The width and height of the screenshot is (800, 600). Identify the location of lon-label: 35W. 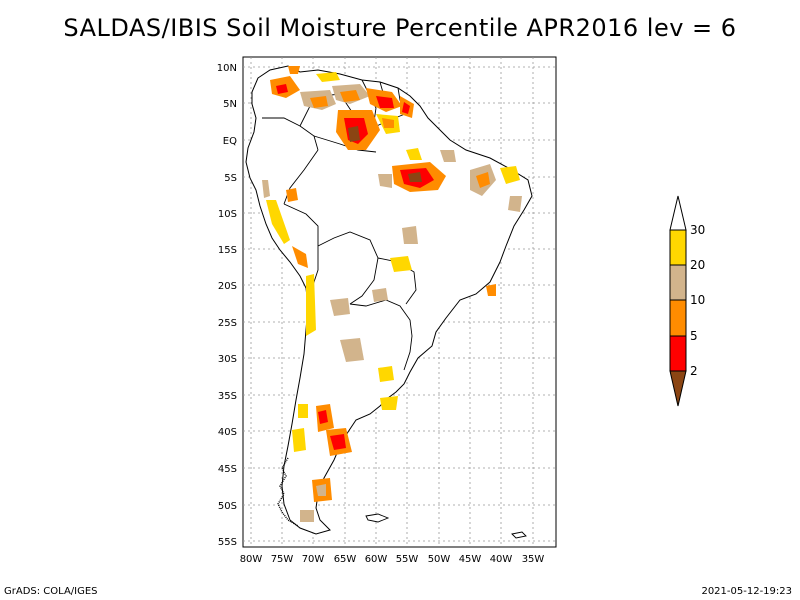
(533, 559).